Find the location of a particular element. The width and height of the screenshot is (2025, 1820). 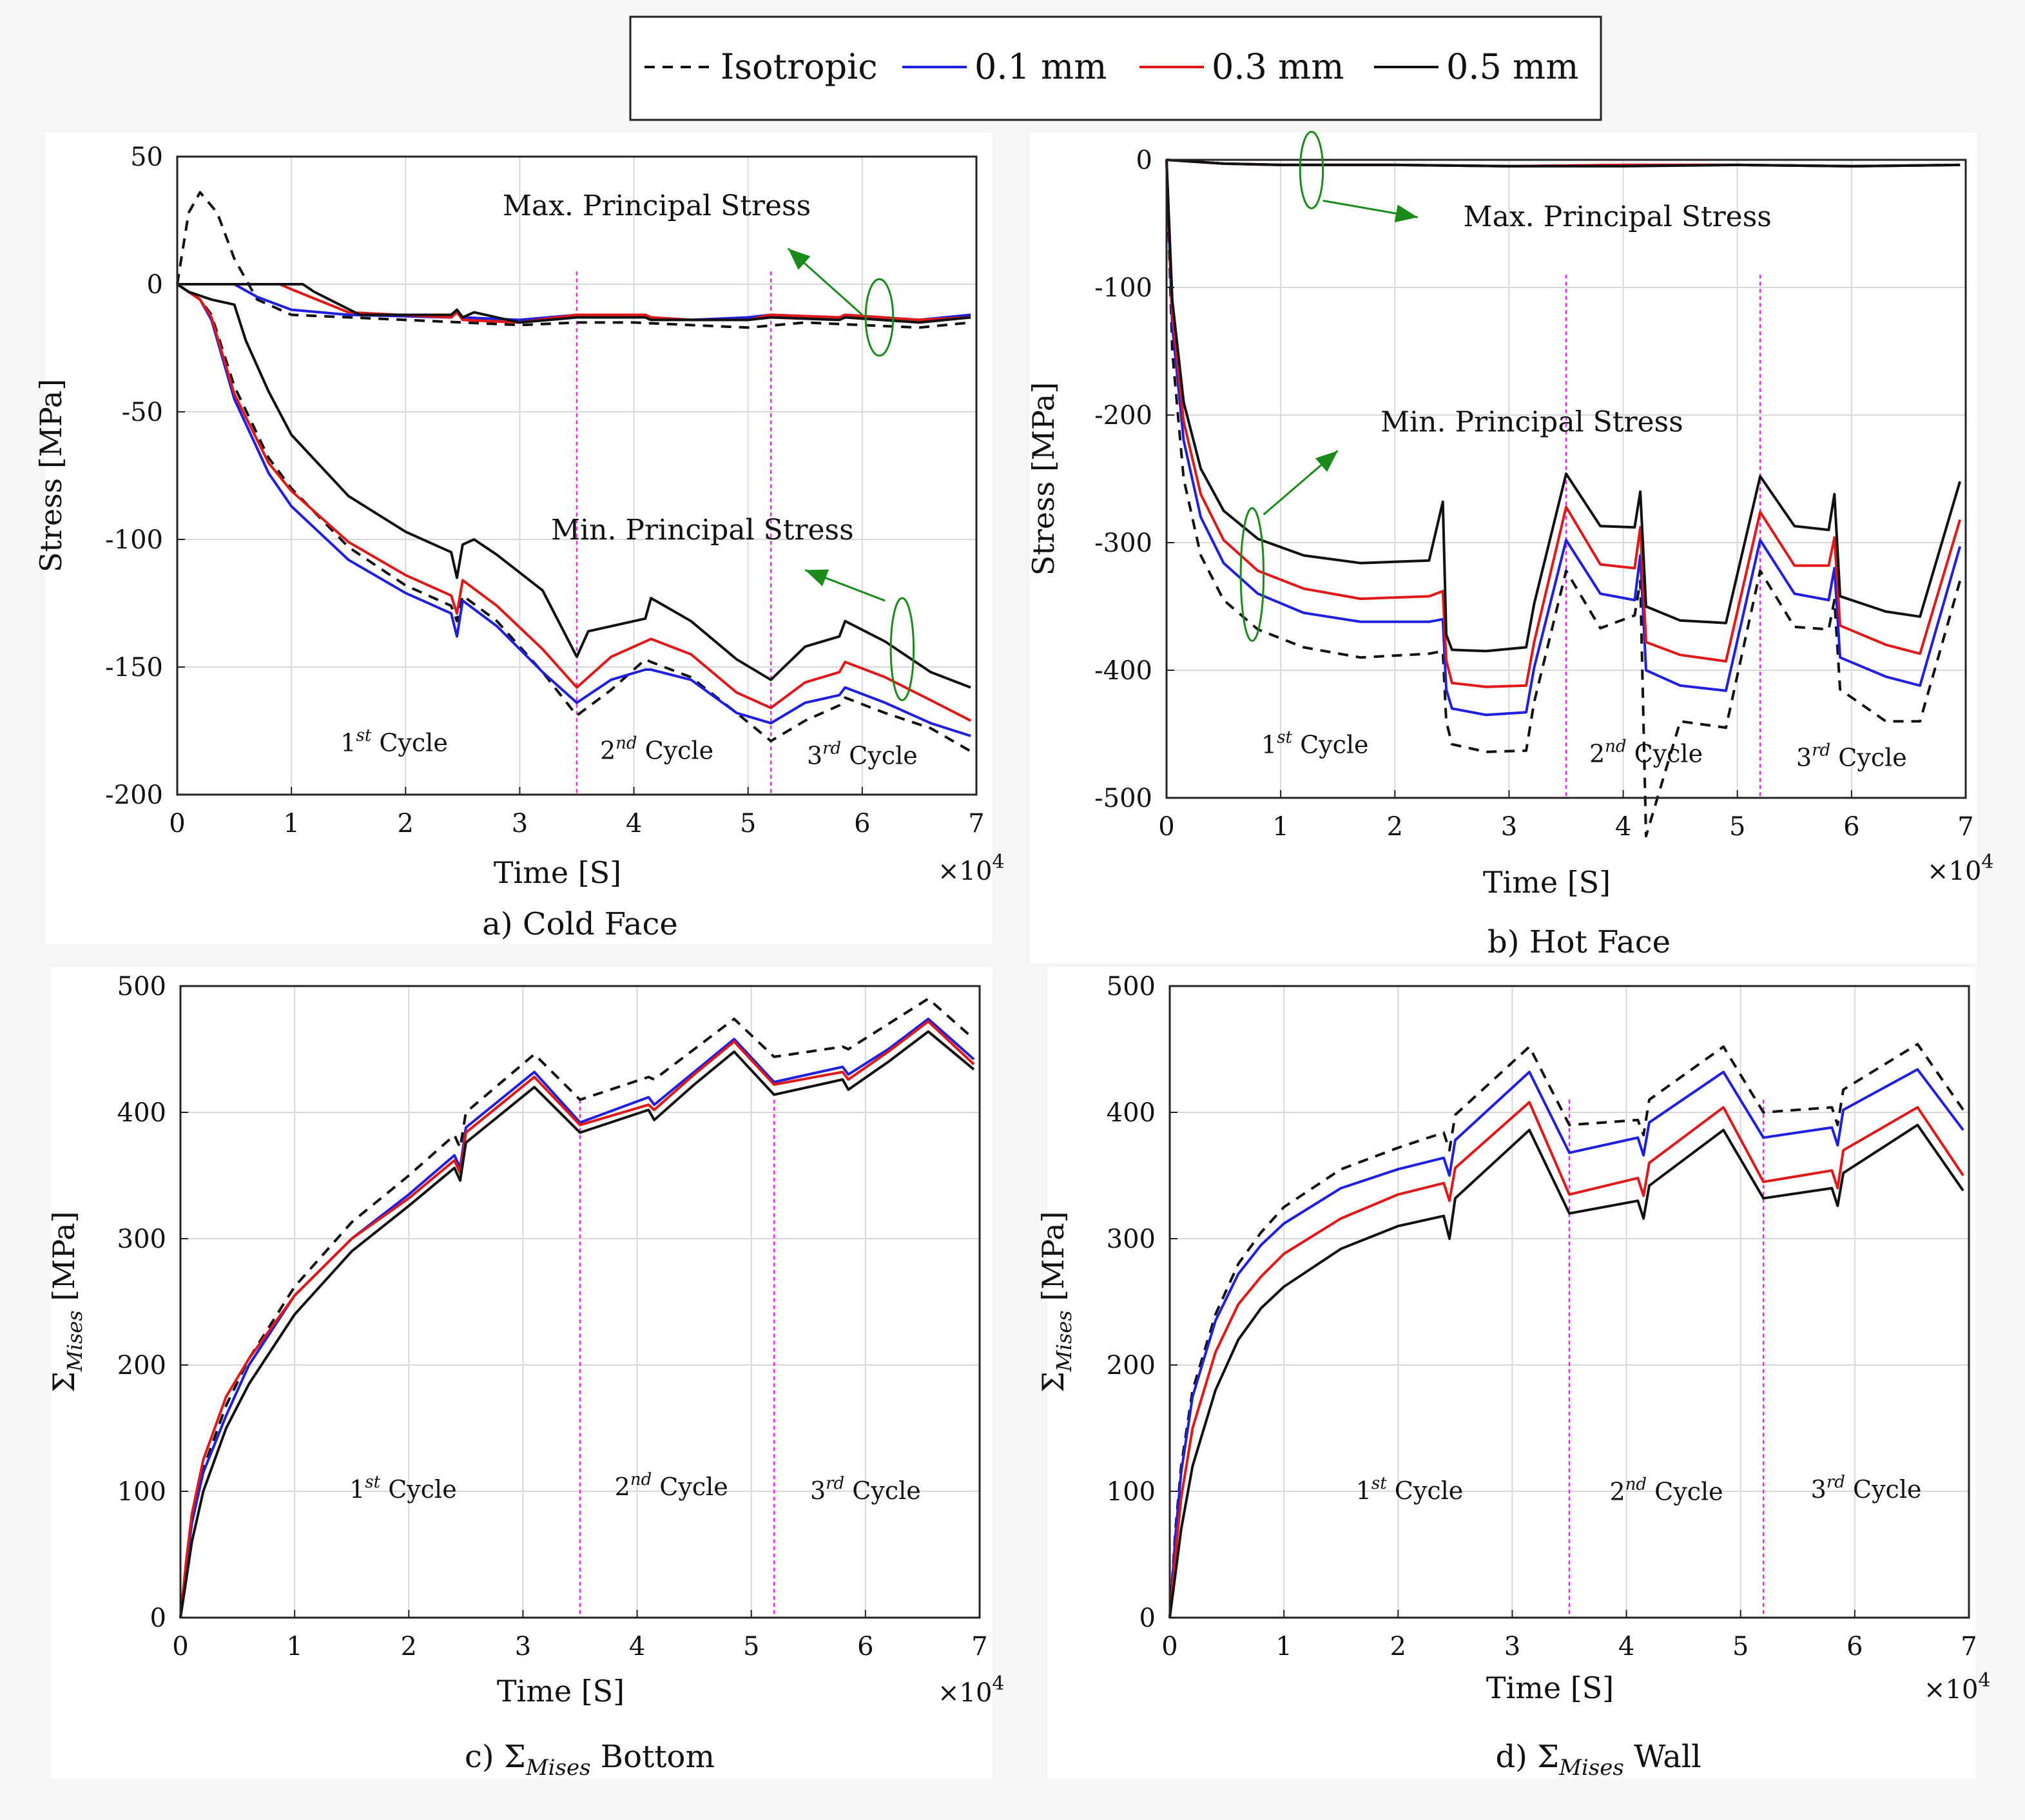

ytick-label-d-1: 400 is located at coordinates (1131, 1113).